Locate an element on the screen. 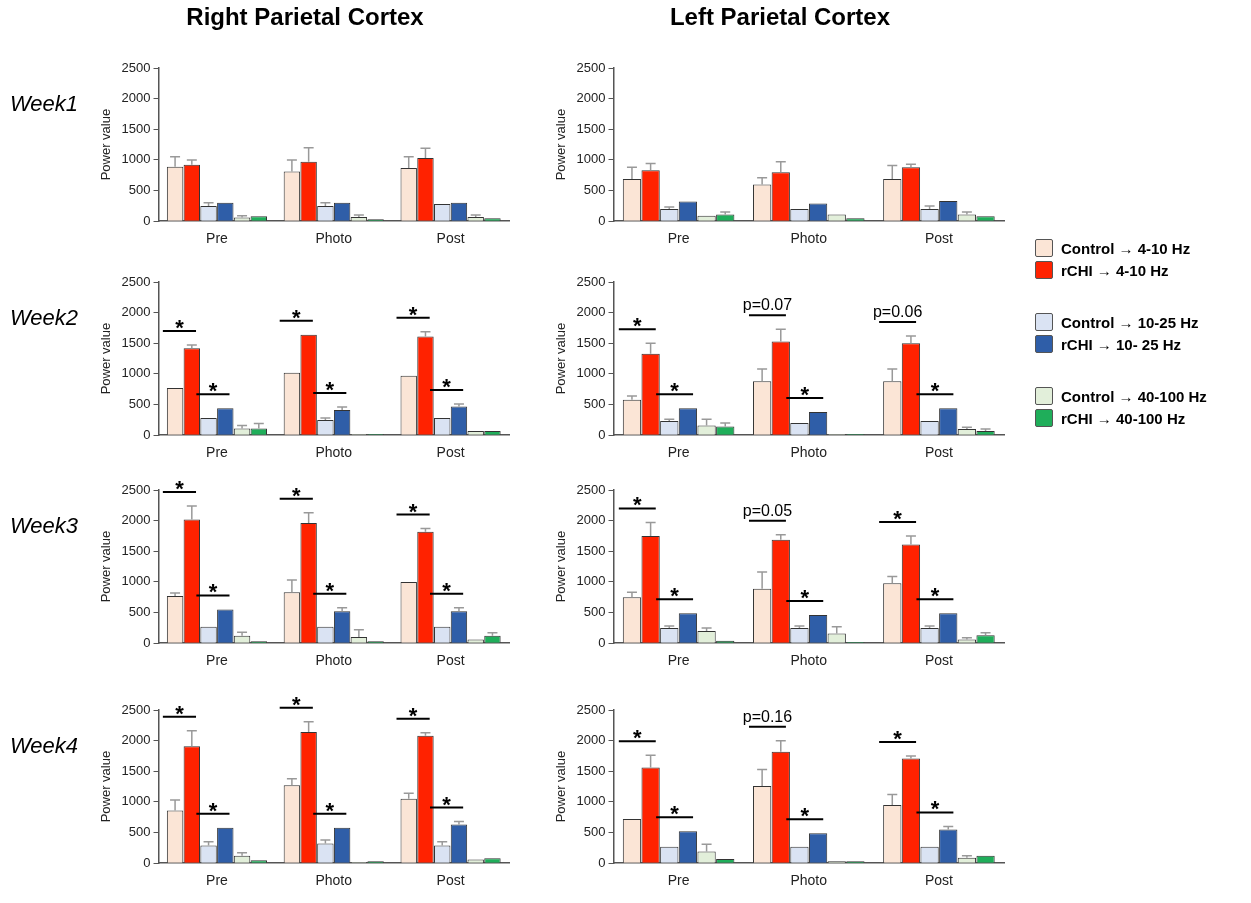 The height and width of the screenshot is (903, 1251). text: Week4 is located at coordinates (44, 746).